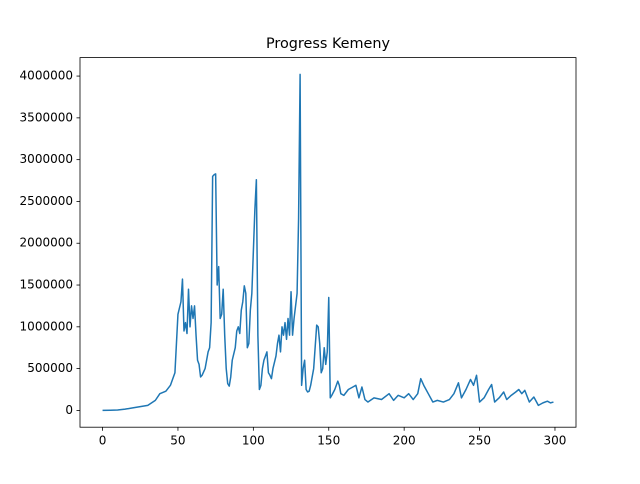  Describe the element at coordinates (46, 201) in the screenshot. I see `y-tick-label: 2500000` at that location.